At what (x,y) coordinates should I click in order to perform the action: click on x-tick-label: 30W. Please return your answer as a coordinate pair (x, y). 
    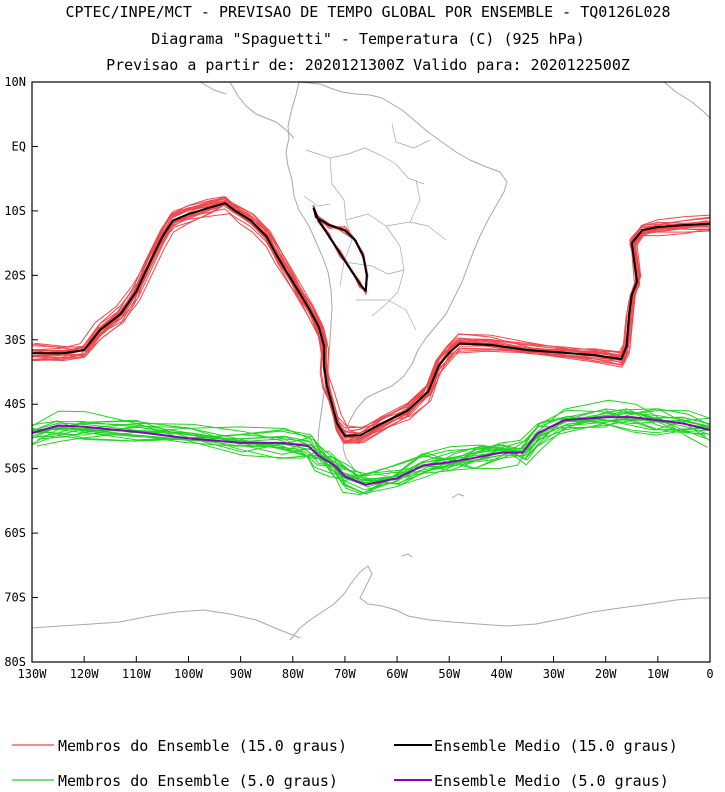
    Looking at the image, I should click on (554, 674).